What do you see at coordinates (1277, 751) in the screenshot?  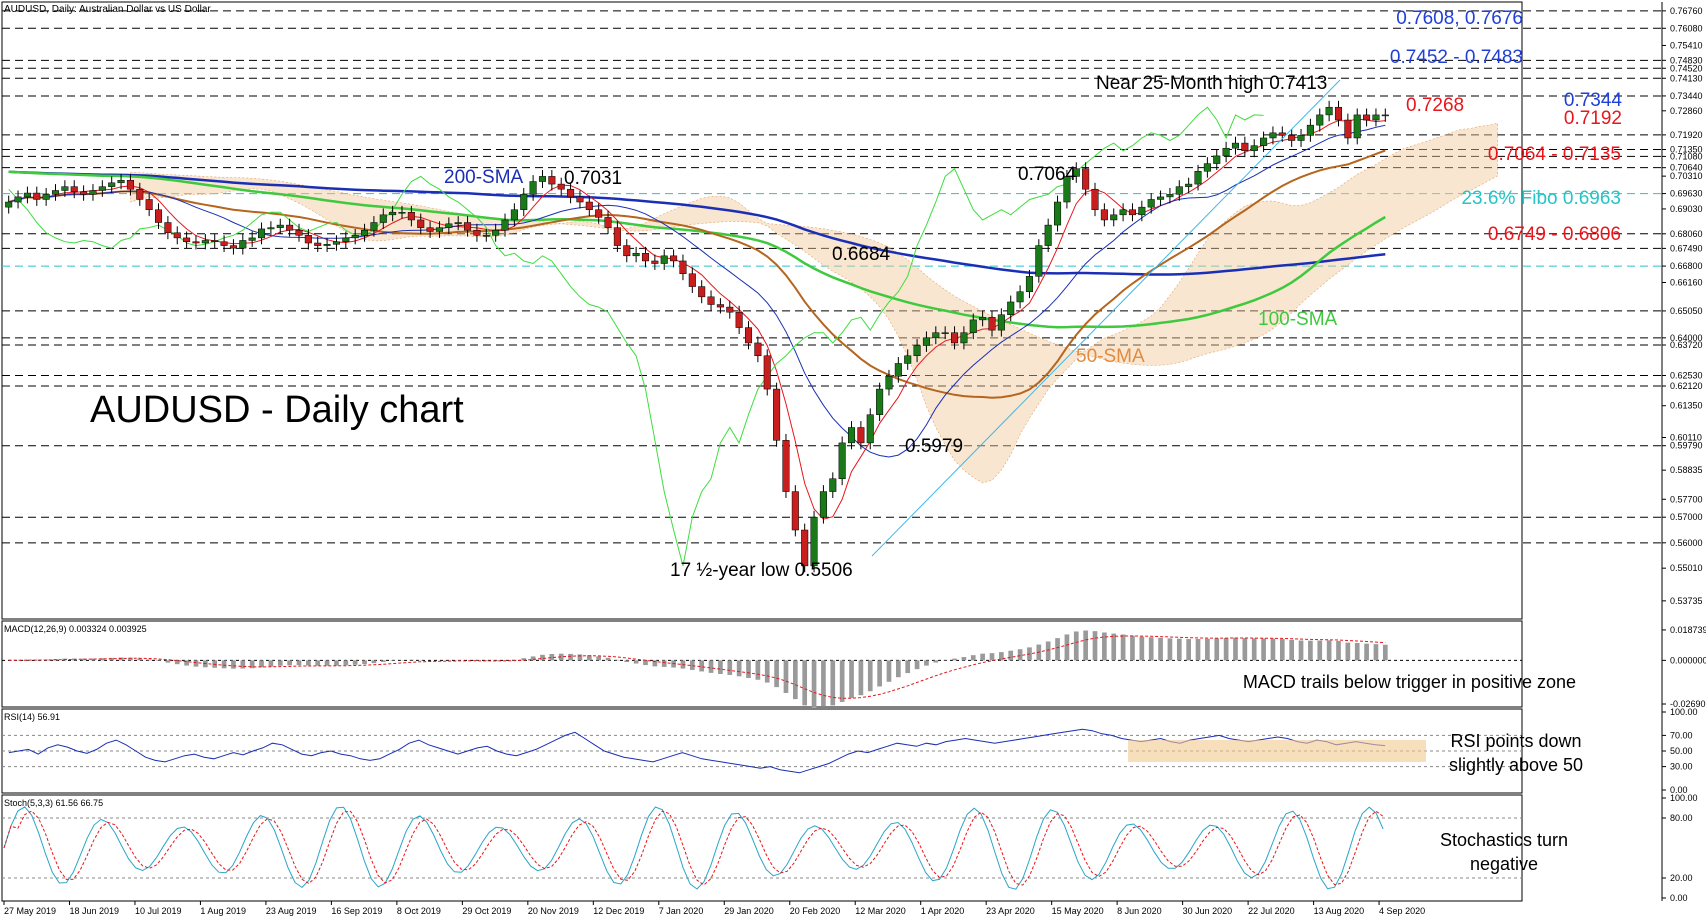 I see `rsi-range-box` at bounding box center [1277, 751].